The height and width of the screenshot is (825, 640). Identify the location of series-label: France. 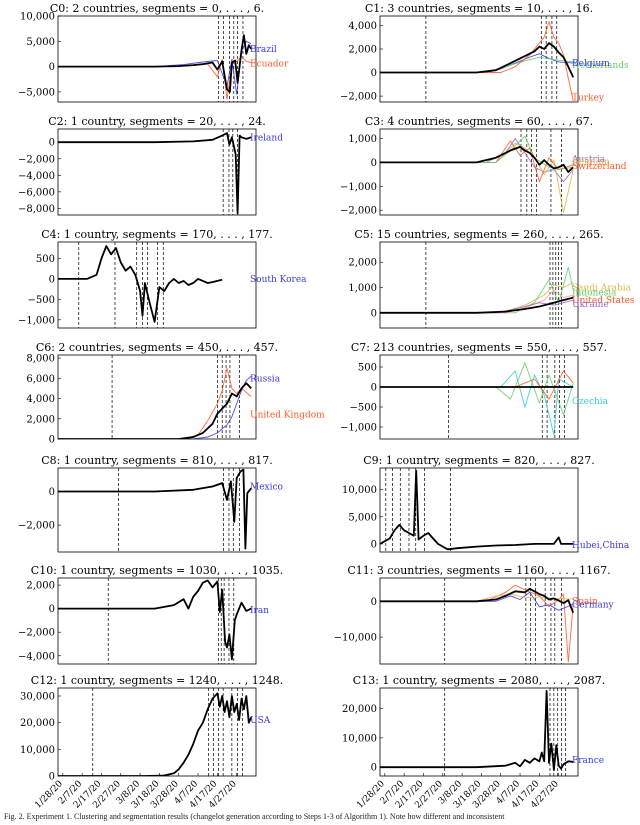
(588, 761).